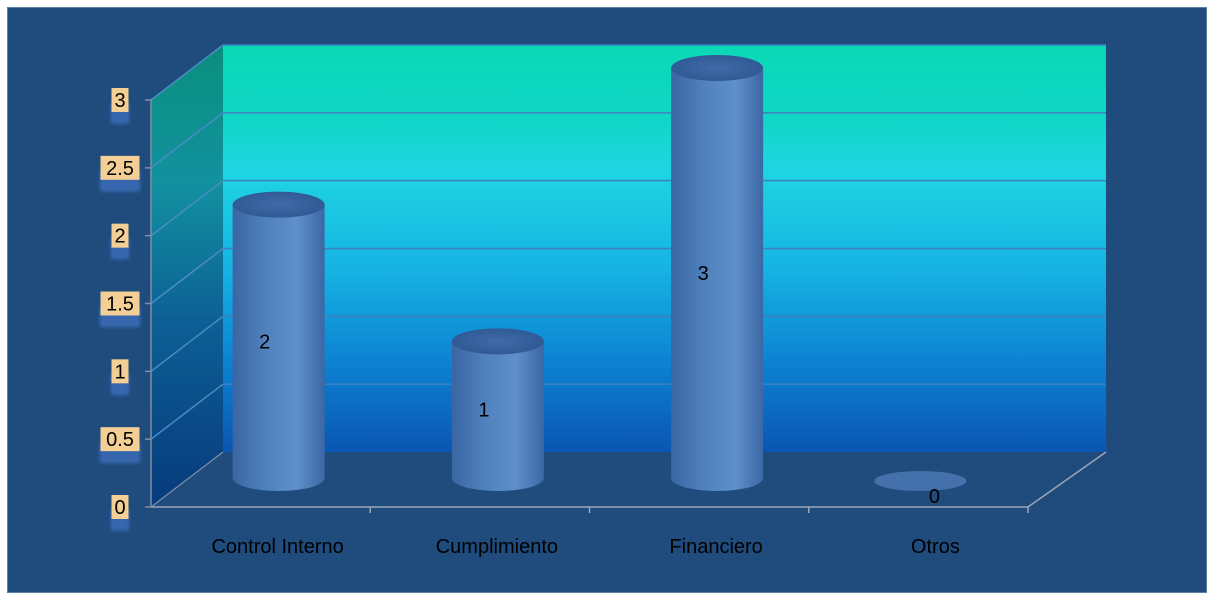 The width and height of the screenshot is (1216, 601). Describe the element at coordinates (483, 411) in the screenshot. I see `data-label: 1` at that location.